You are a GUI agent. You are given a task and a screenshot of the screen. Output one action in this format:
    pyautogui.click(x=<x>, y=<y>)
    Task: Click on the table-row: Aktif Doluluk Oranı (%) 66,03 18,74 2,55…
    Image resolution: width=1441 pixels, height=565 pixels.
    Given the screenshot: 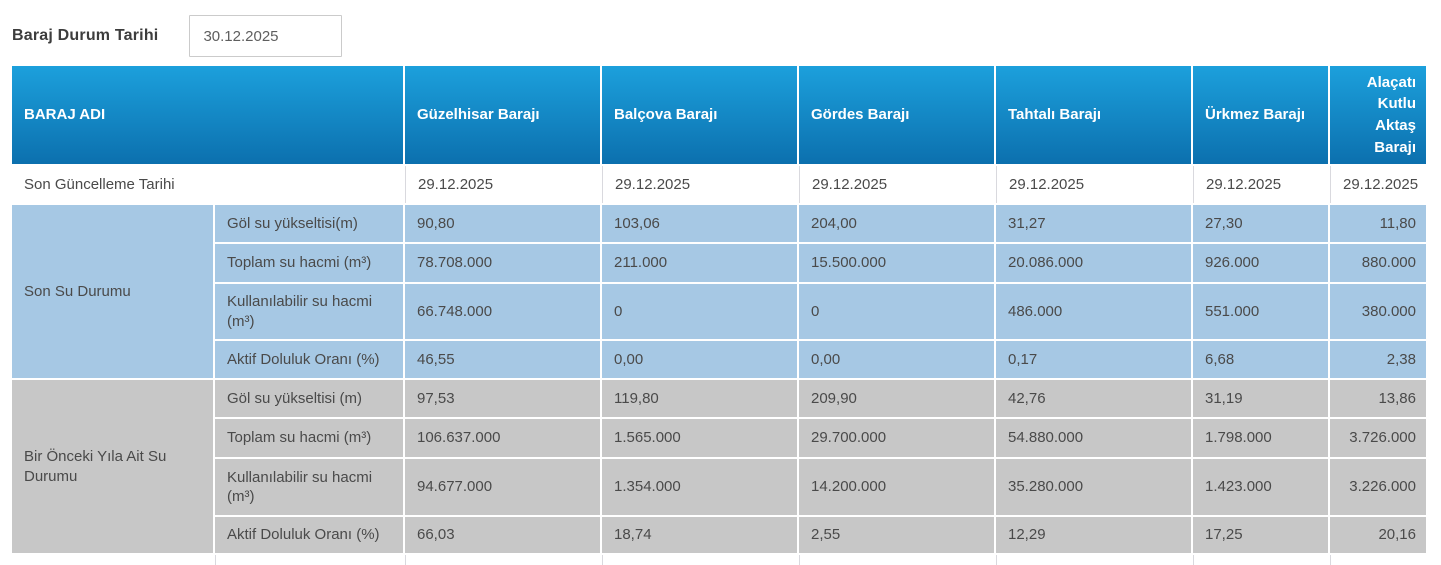 What is the action you would take?
    pyautogui.click(x=719, y=535)
    